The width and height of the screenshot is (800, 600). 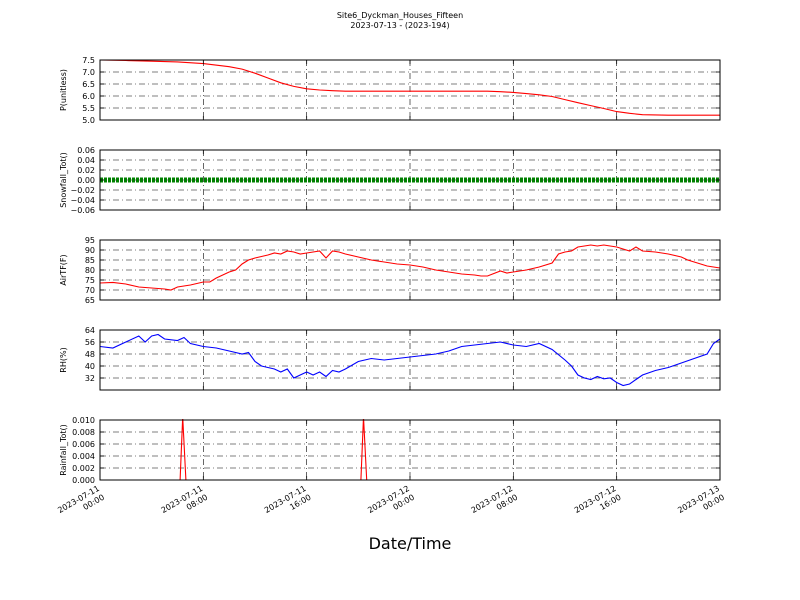 What do you see at coordinates (82, 210) in the screenshot?
I see `y-tick-label: −0.06` at bounding box center [82, 210].